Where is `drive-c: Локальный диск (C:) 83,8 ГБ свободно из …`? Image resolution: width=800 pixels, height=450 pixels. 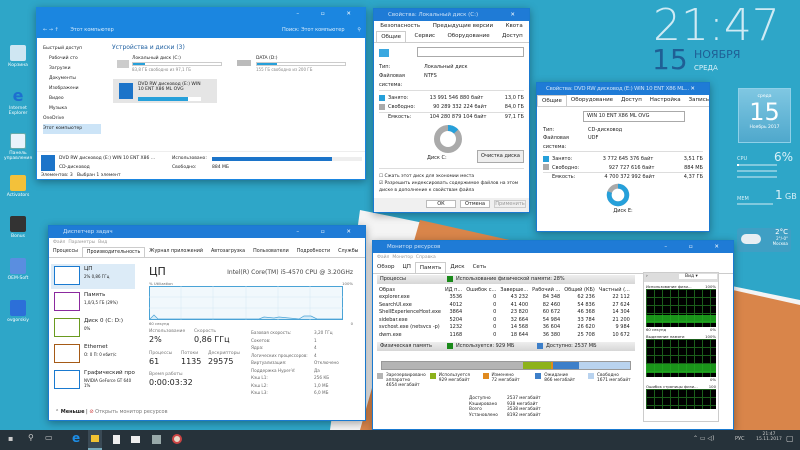 drive-c: Локальный диск (C:) 83,8 ГБ свободно из … is located at coordinates (177, 64).